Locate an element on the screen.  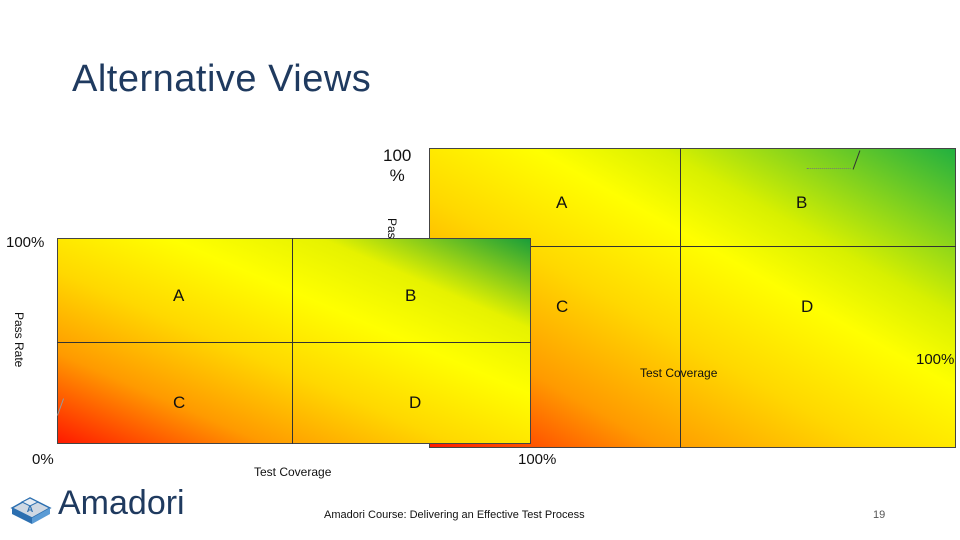
amadori-logo-icon: A is located at coordinates (31, 506).